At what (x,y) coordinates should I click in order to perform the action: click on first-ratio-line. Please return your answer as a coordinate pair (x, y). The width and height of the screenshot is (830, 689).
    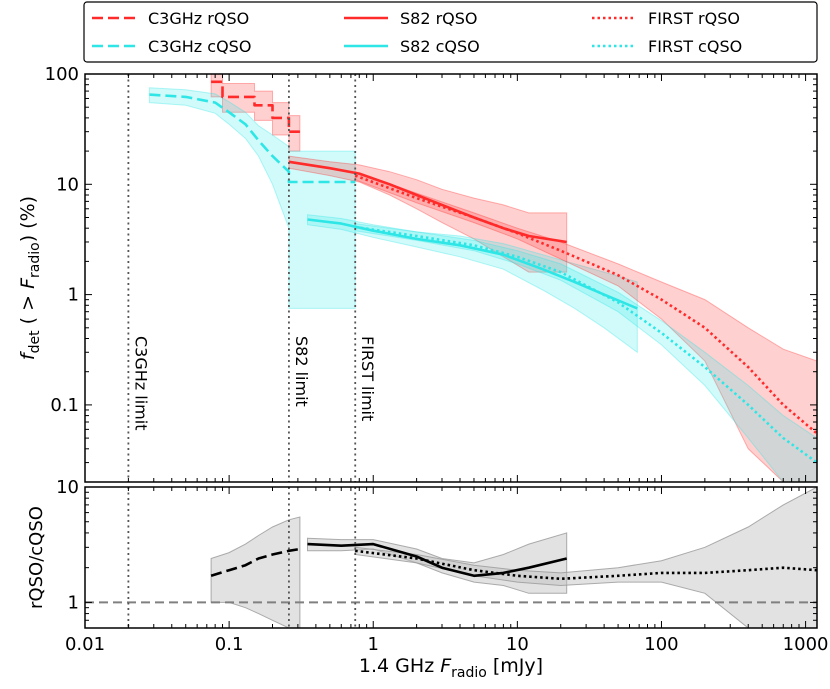
    Looking at the image, I should click on (586, 565).